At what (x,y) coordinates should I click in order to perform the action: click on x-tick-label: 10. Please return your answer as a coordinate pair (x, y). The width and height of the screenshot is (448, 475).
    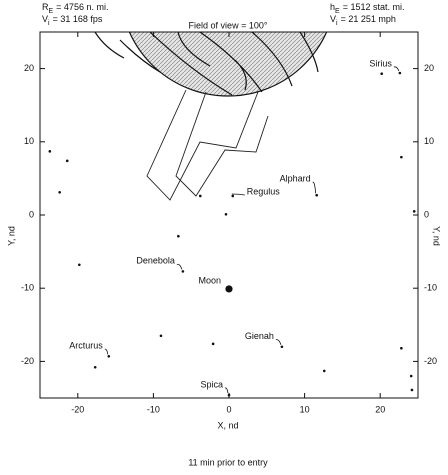
    Looking at the image, I should click on (305, 409).